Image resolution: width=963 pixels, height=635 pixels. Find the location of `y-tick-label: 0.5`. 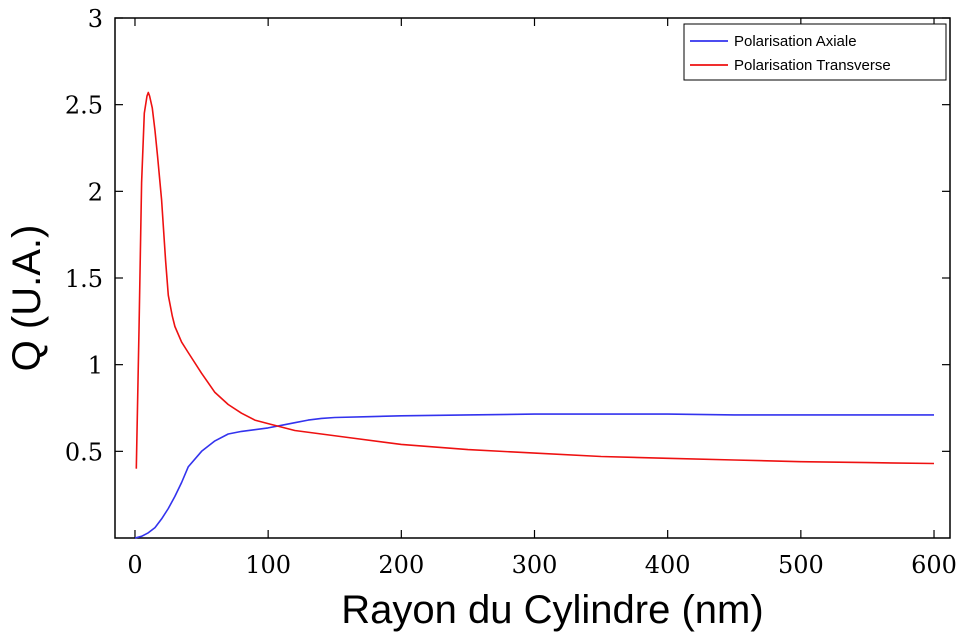

y-tick-label: 0.5 is located at coordinates (84, 452).